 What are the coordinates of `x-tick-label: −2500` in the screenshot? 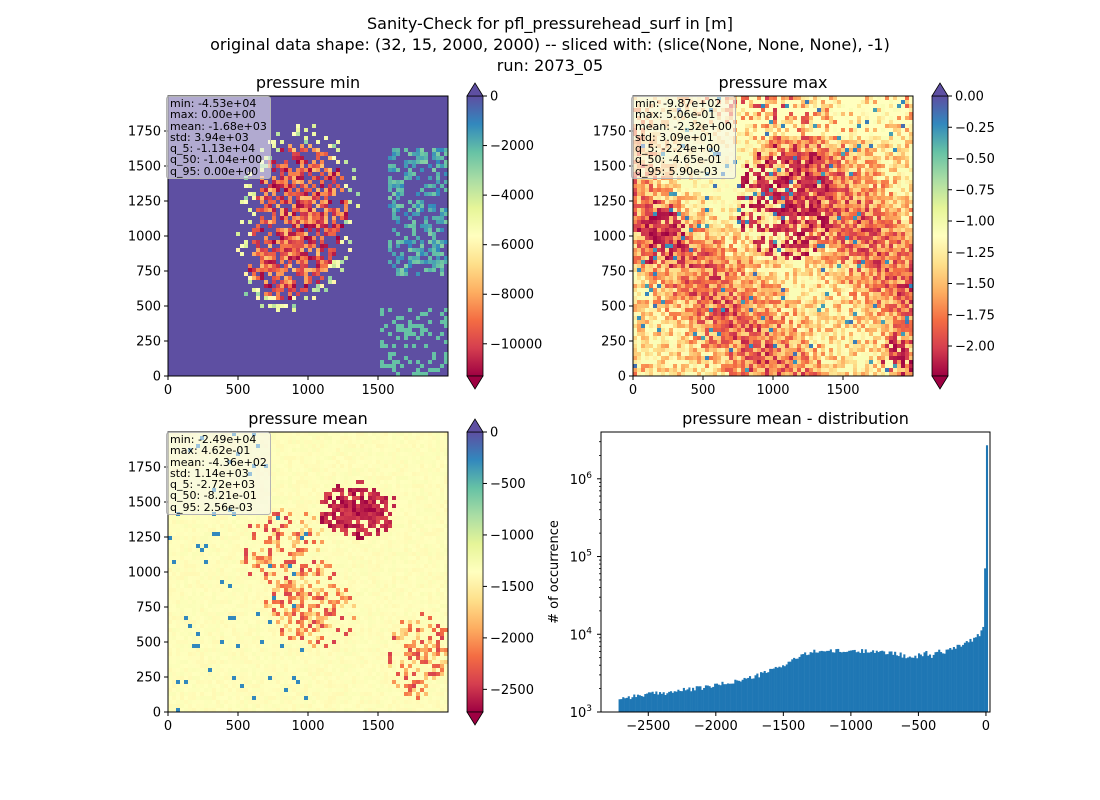 It's located at (648, 726).